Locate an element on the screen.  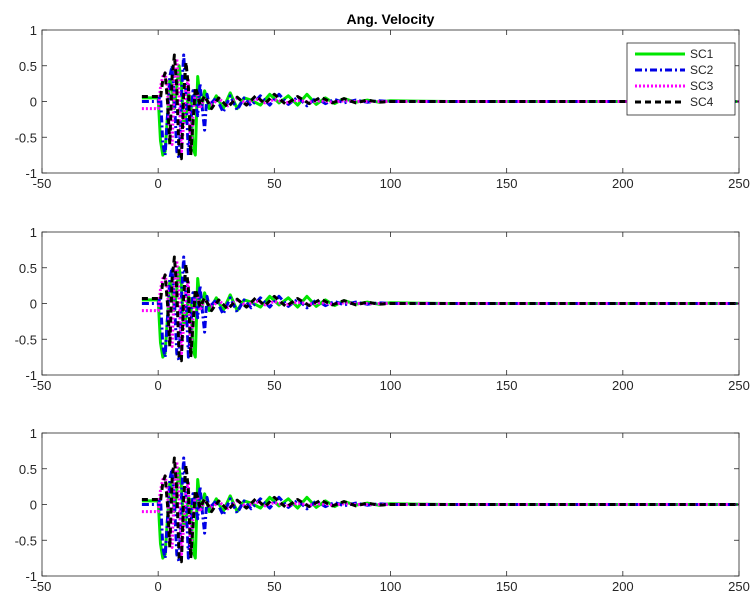
legend-label-sc2: SC2 is located at coordinates (702, 70).